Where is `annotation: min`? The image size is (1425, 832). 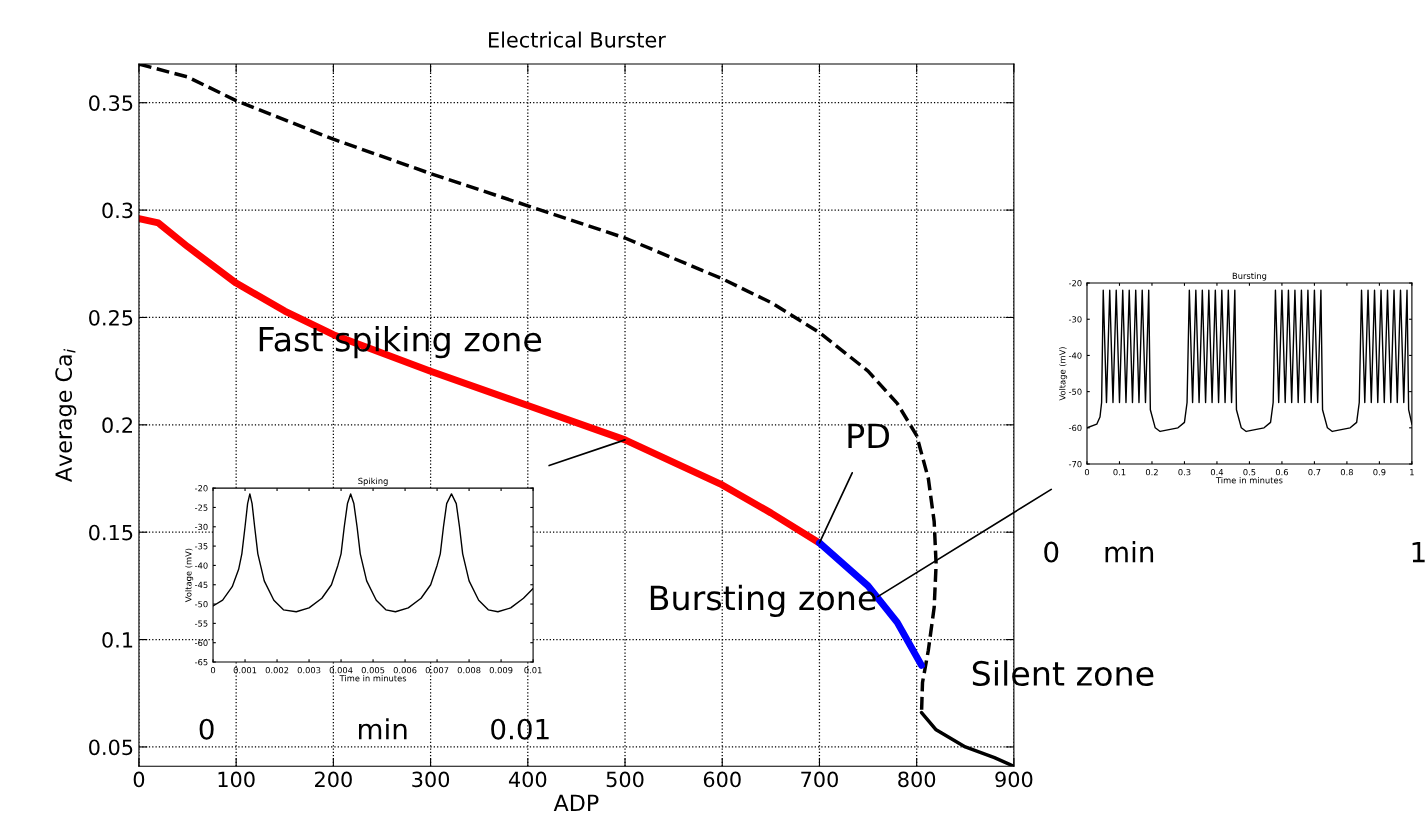 annotation: min is located at coordinates (383, 729).